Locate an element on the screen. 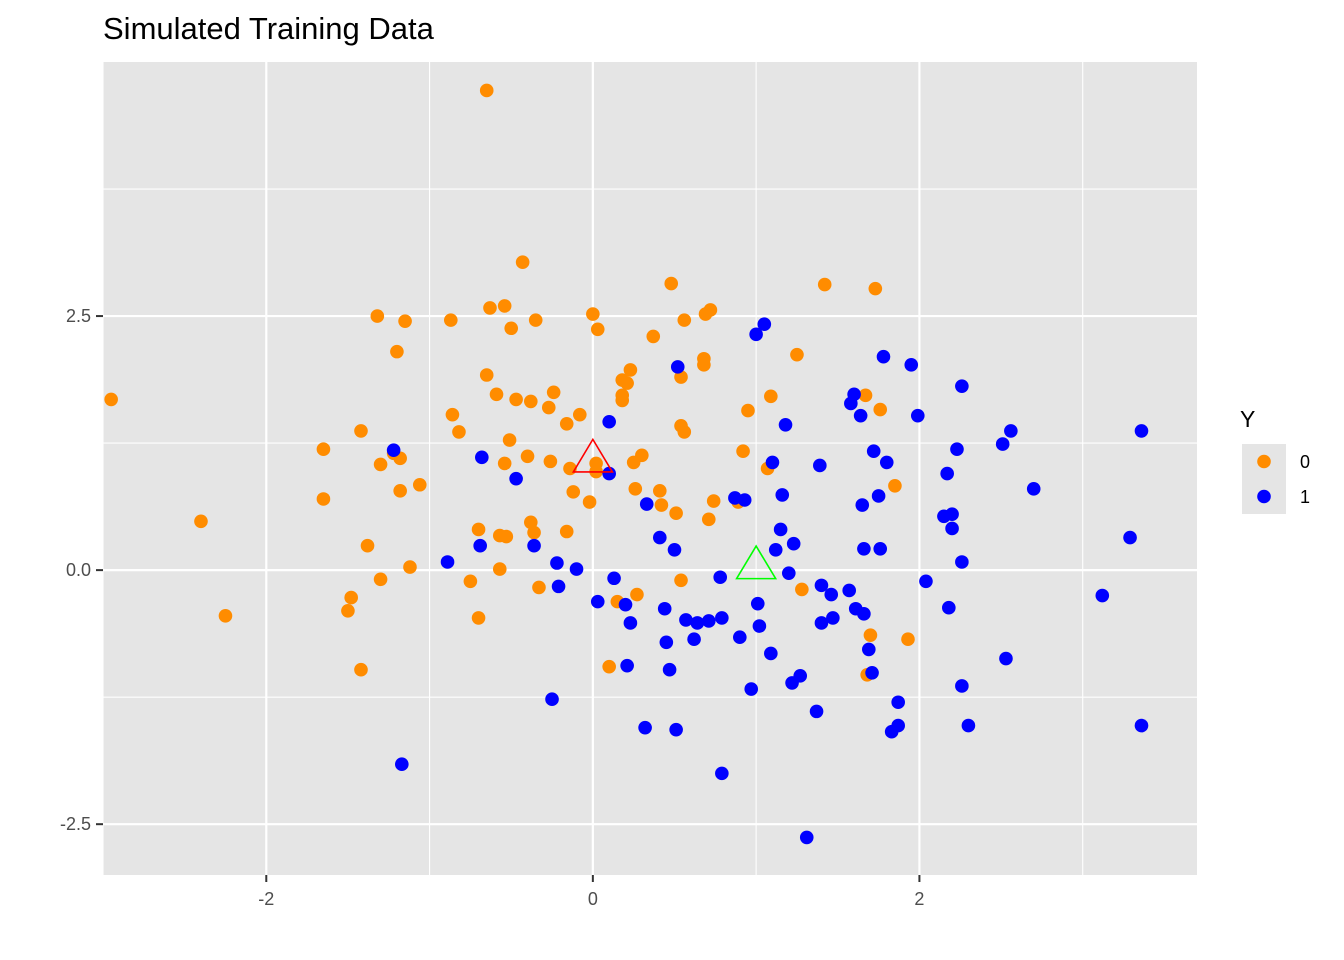 The height and width of the screenshot is (960, 1344). legend-items: 01 is located at coordinates (1276, 479).